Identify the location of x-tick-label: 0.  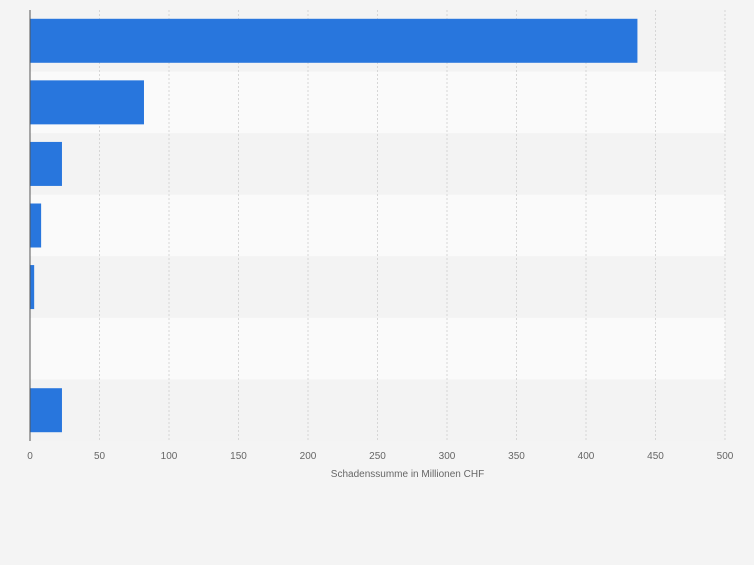
(30, 456).